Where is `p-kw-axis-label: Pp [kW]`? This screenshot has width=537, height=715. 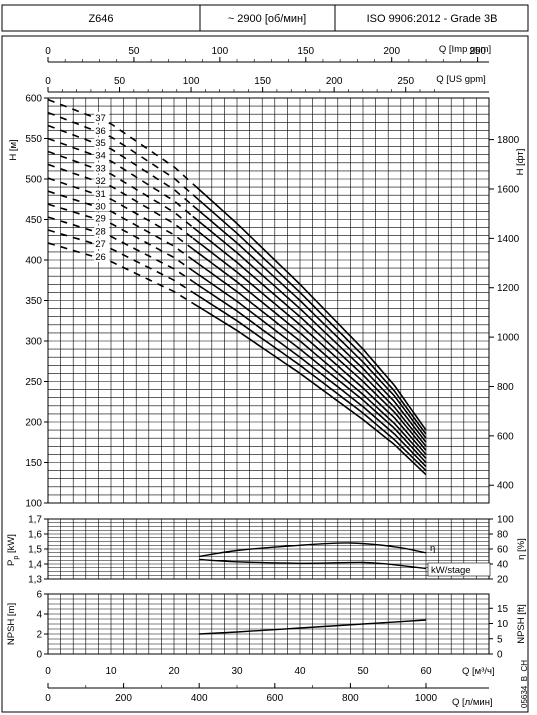
p-kw-axis-label: Pp [kW] is located at coordinates (13, 550).